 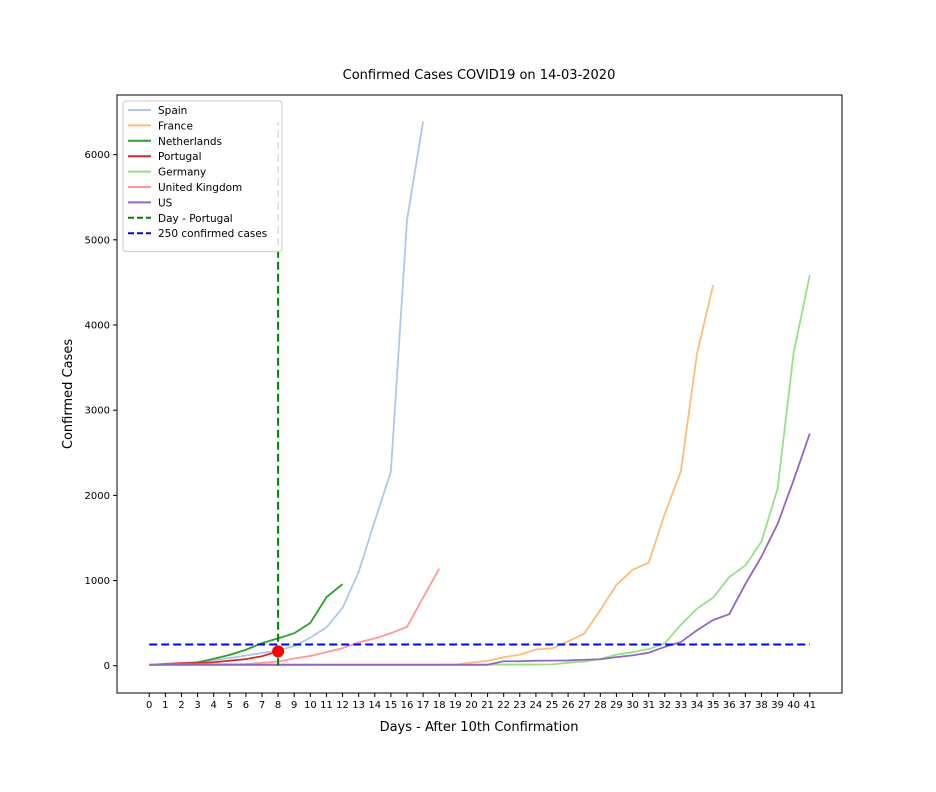 I want to click on x-tick-label: 21, so click(x=487, y=705).